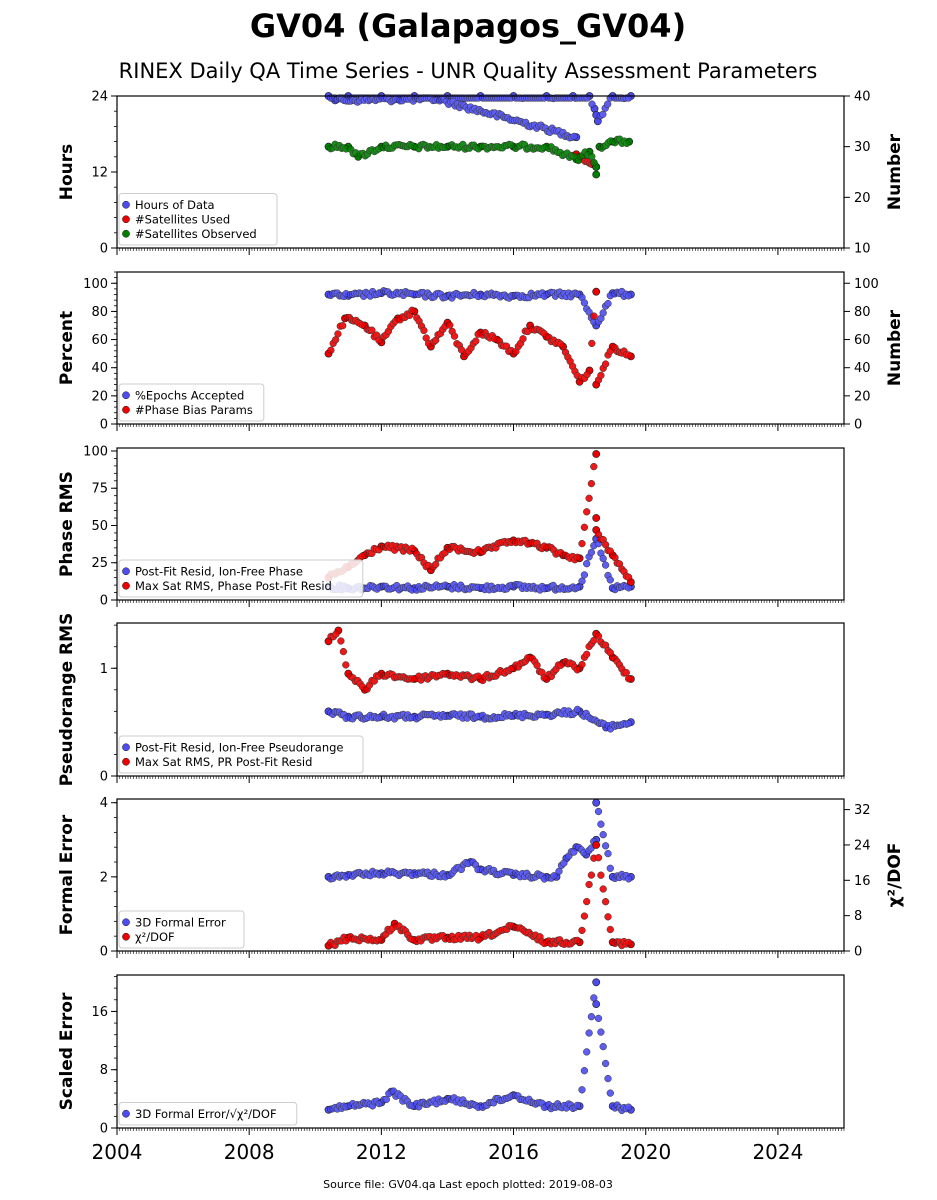 The image size is (937, 1200). I want to click on y-tick-label: 25, so click(99, 563).